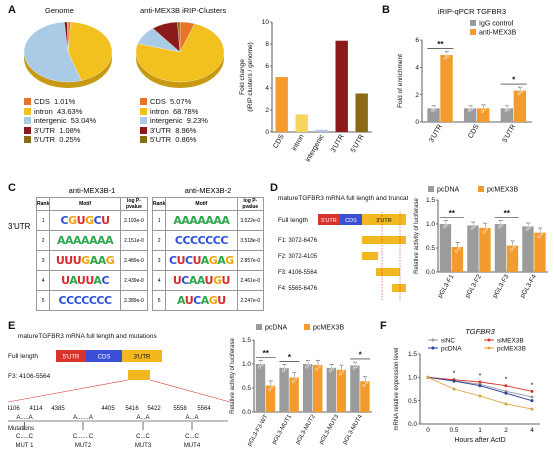 The height and width of the screenshot is (466, 554). Describe the element at coordinates (250, 220) in the screenshot. I see `motif-pvalue: 3.522e-0` at that location.